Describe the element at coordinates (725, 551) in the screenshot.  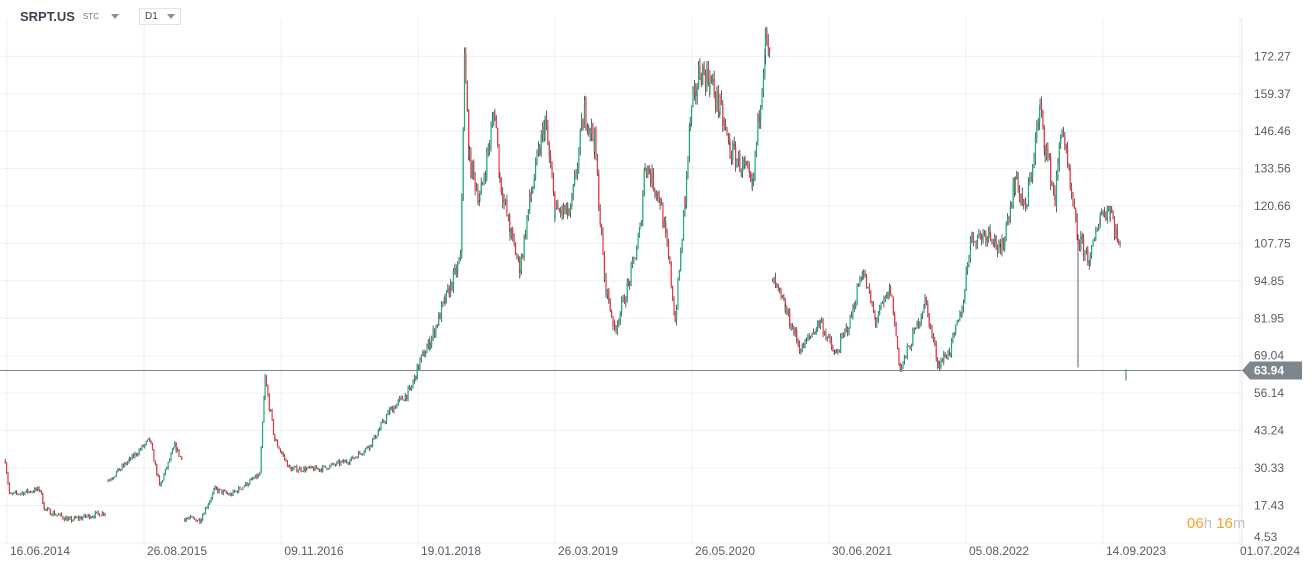
I see `x-tick-label: 26.05.2020` at that location.